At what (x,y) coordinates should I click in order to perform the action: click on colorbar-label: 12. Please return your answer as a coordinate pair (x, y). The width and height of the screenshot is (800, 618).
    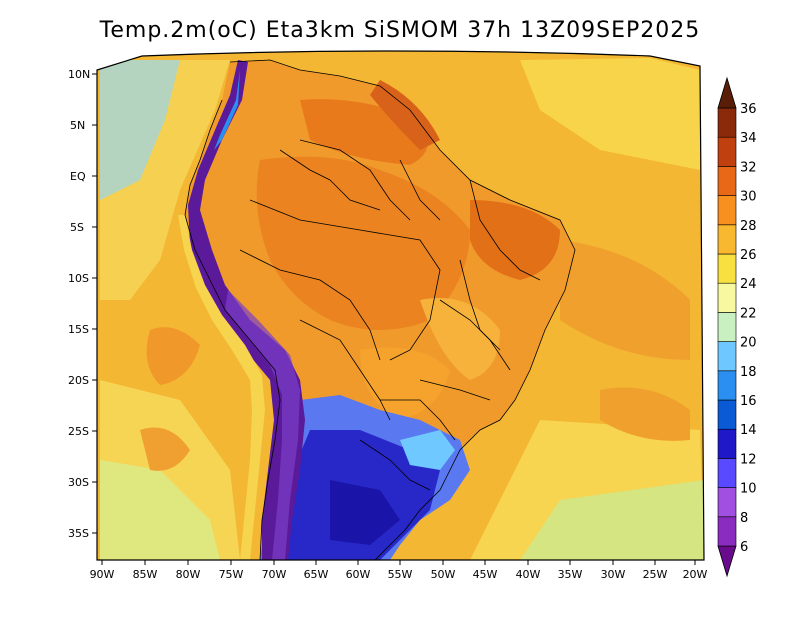
    Looking at the image, I should click on (748, 459).